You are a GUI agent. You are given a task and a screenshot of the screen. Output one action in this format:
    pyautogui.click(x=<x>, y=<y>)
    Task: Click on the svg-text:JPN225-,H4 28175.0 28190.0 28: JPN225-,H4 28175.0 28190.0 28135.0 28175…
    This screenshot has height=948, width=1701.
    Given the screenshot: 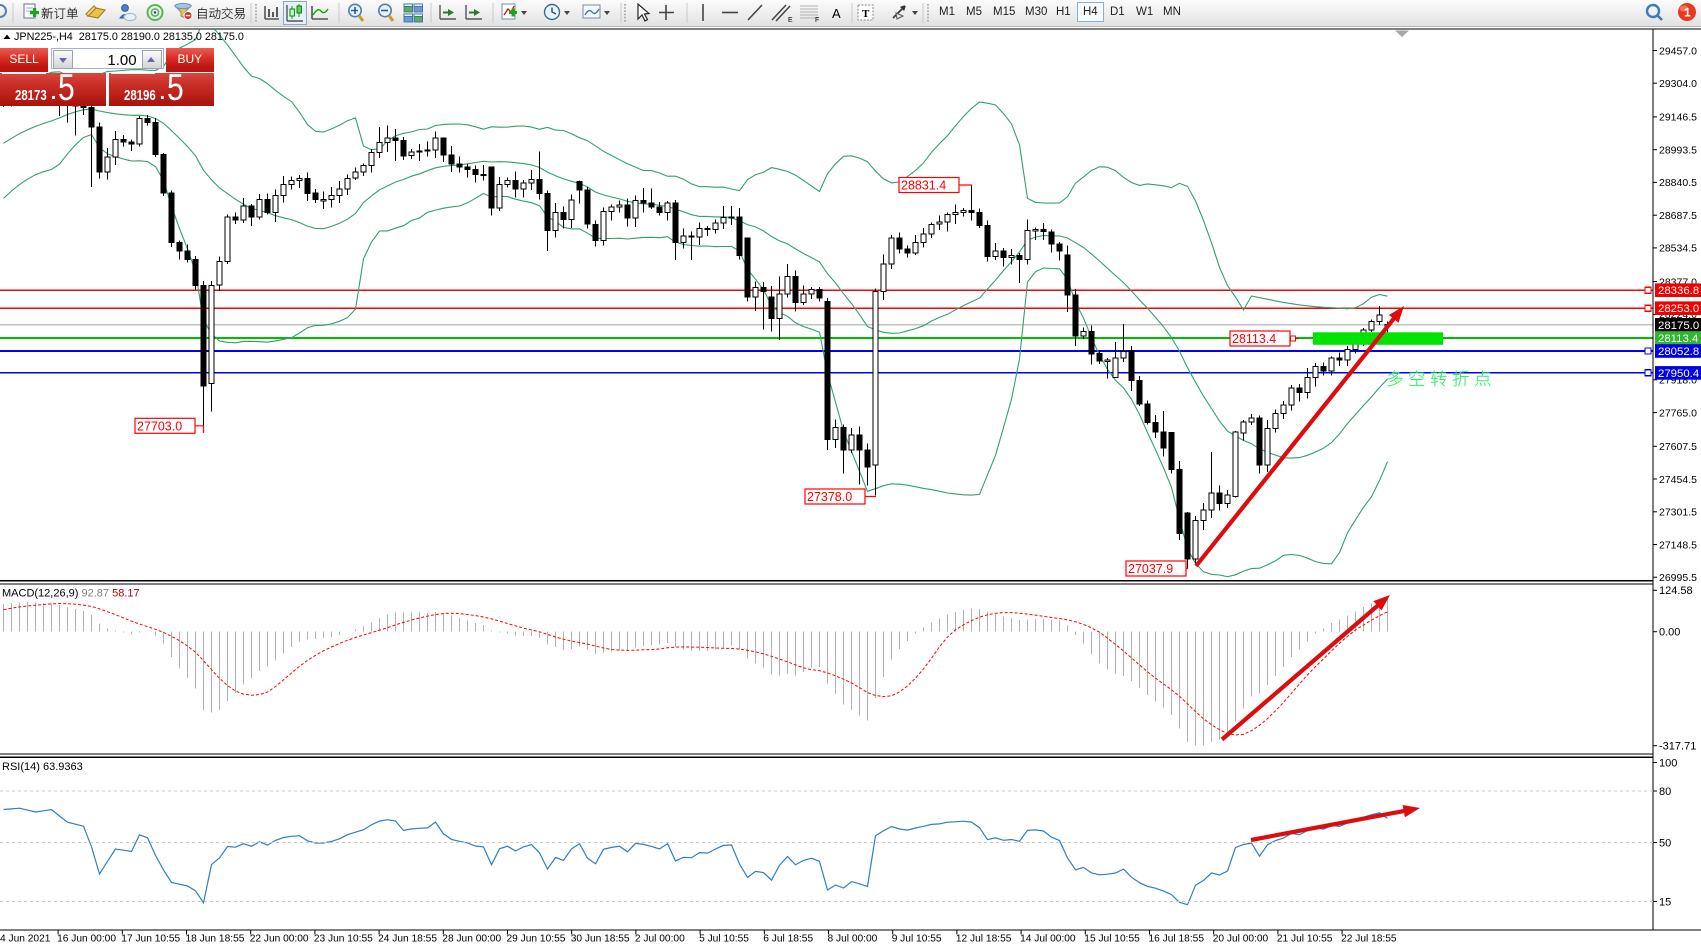 What is the action you would take?
    pyautogui.click(x=129, y=37)
    